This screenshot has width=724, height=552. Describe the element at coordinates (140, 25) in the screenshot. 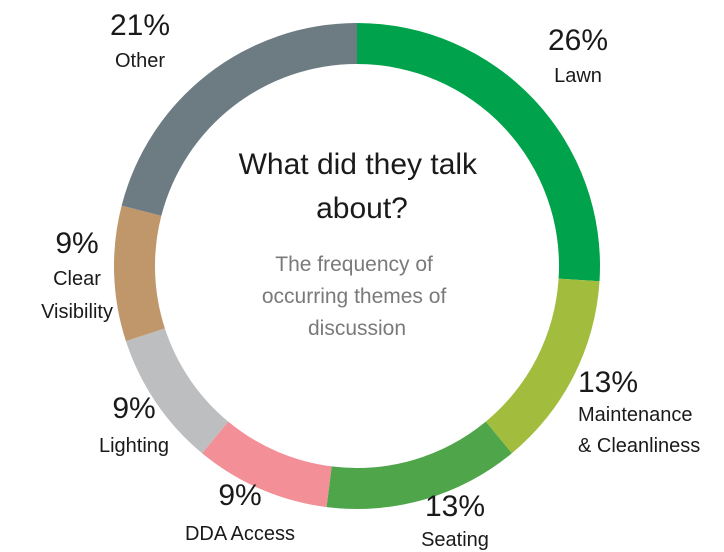

I see `percent-label-other: 21%` at that location.